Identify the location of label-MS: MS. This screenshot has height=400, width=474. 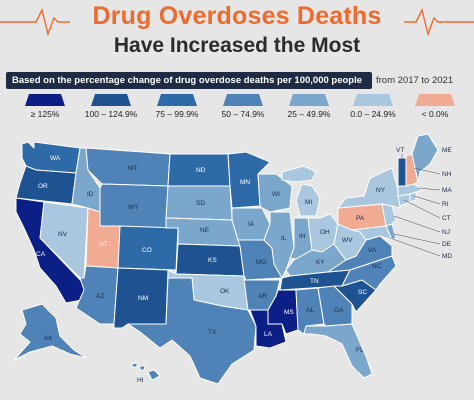
(289, 312).